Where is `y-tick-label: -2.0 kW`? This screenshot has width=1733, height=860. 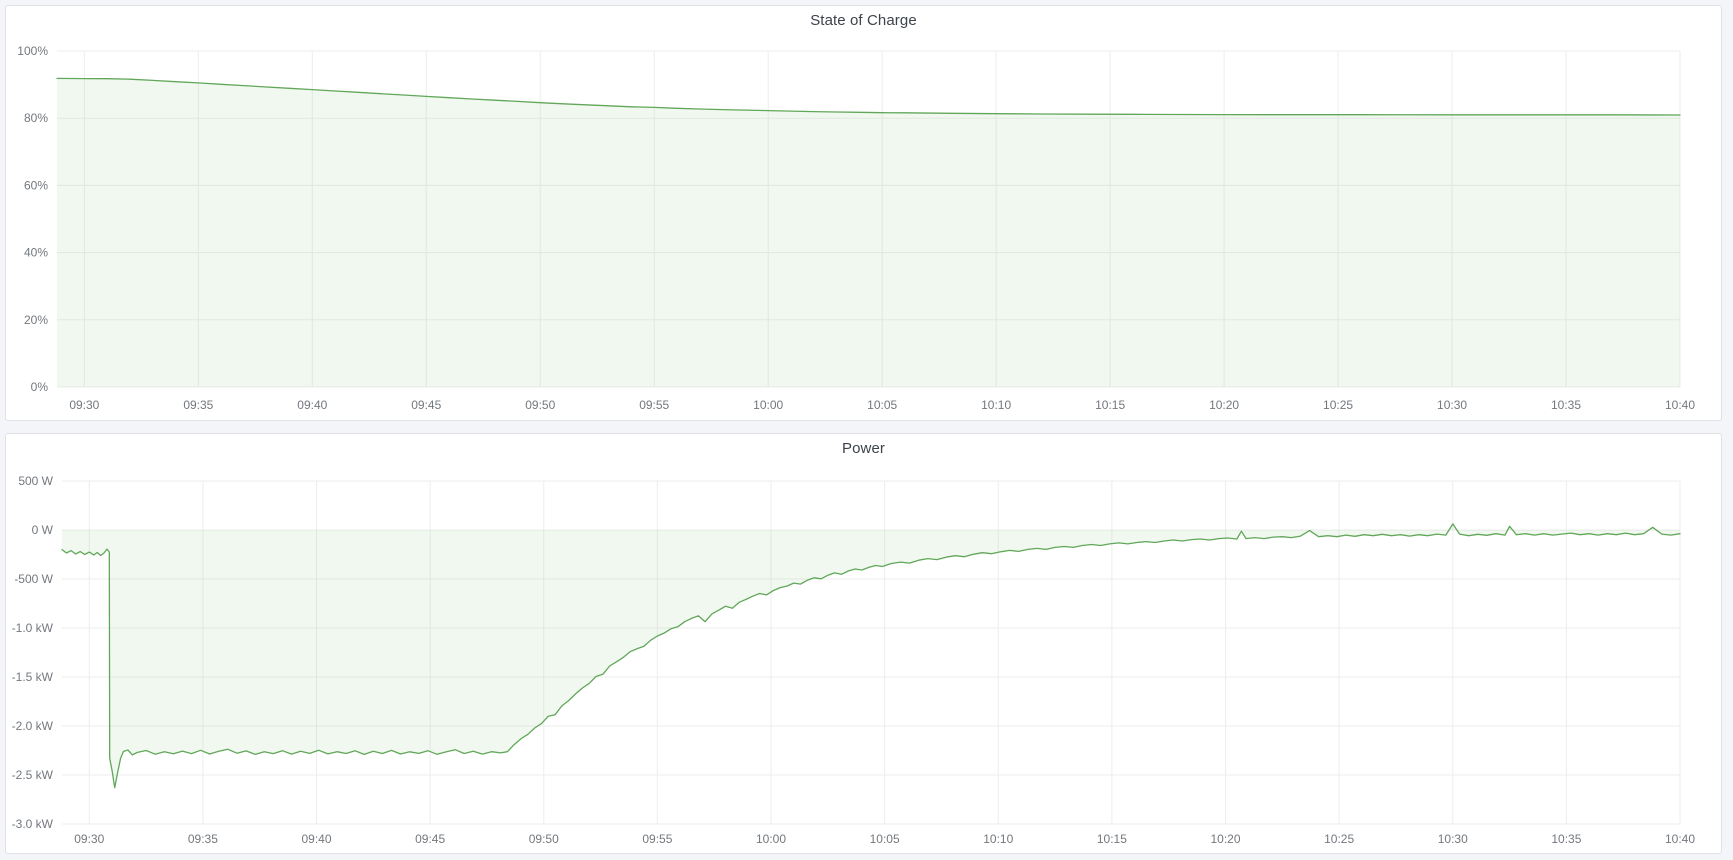 y-tick-label: -2.0 kW is located at coordinates (33, 726).